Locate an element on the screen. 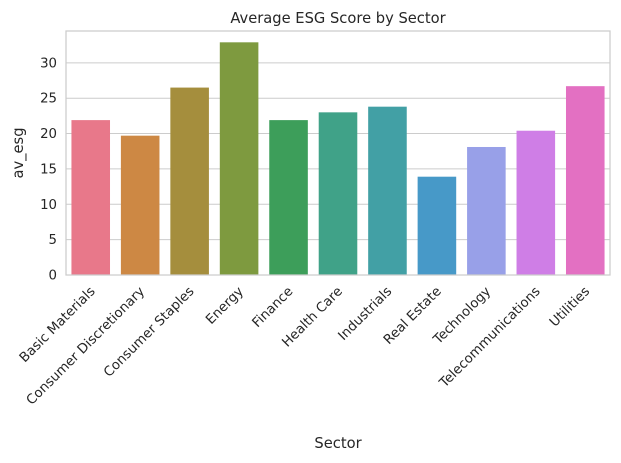 This screenshot has width=621, height=463. y-tick-label: 30 is located at coordinates (48, 63).